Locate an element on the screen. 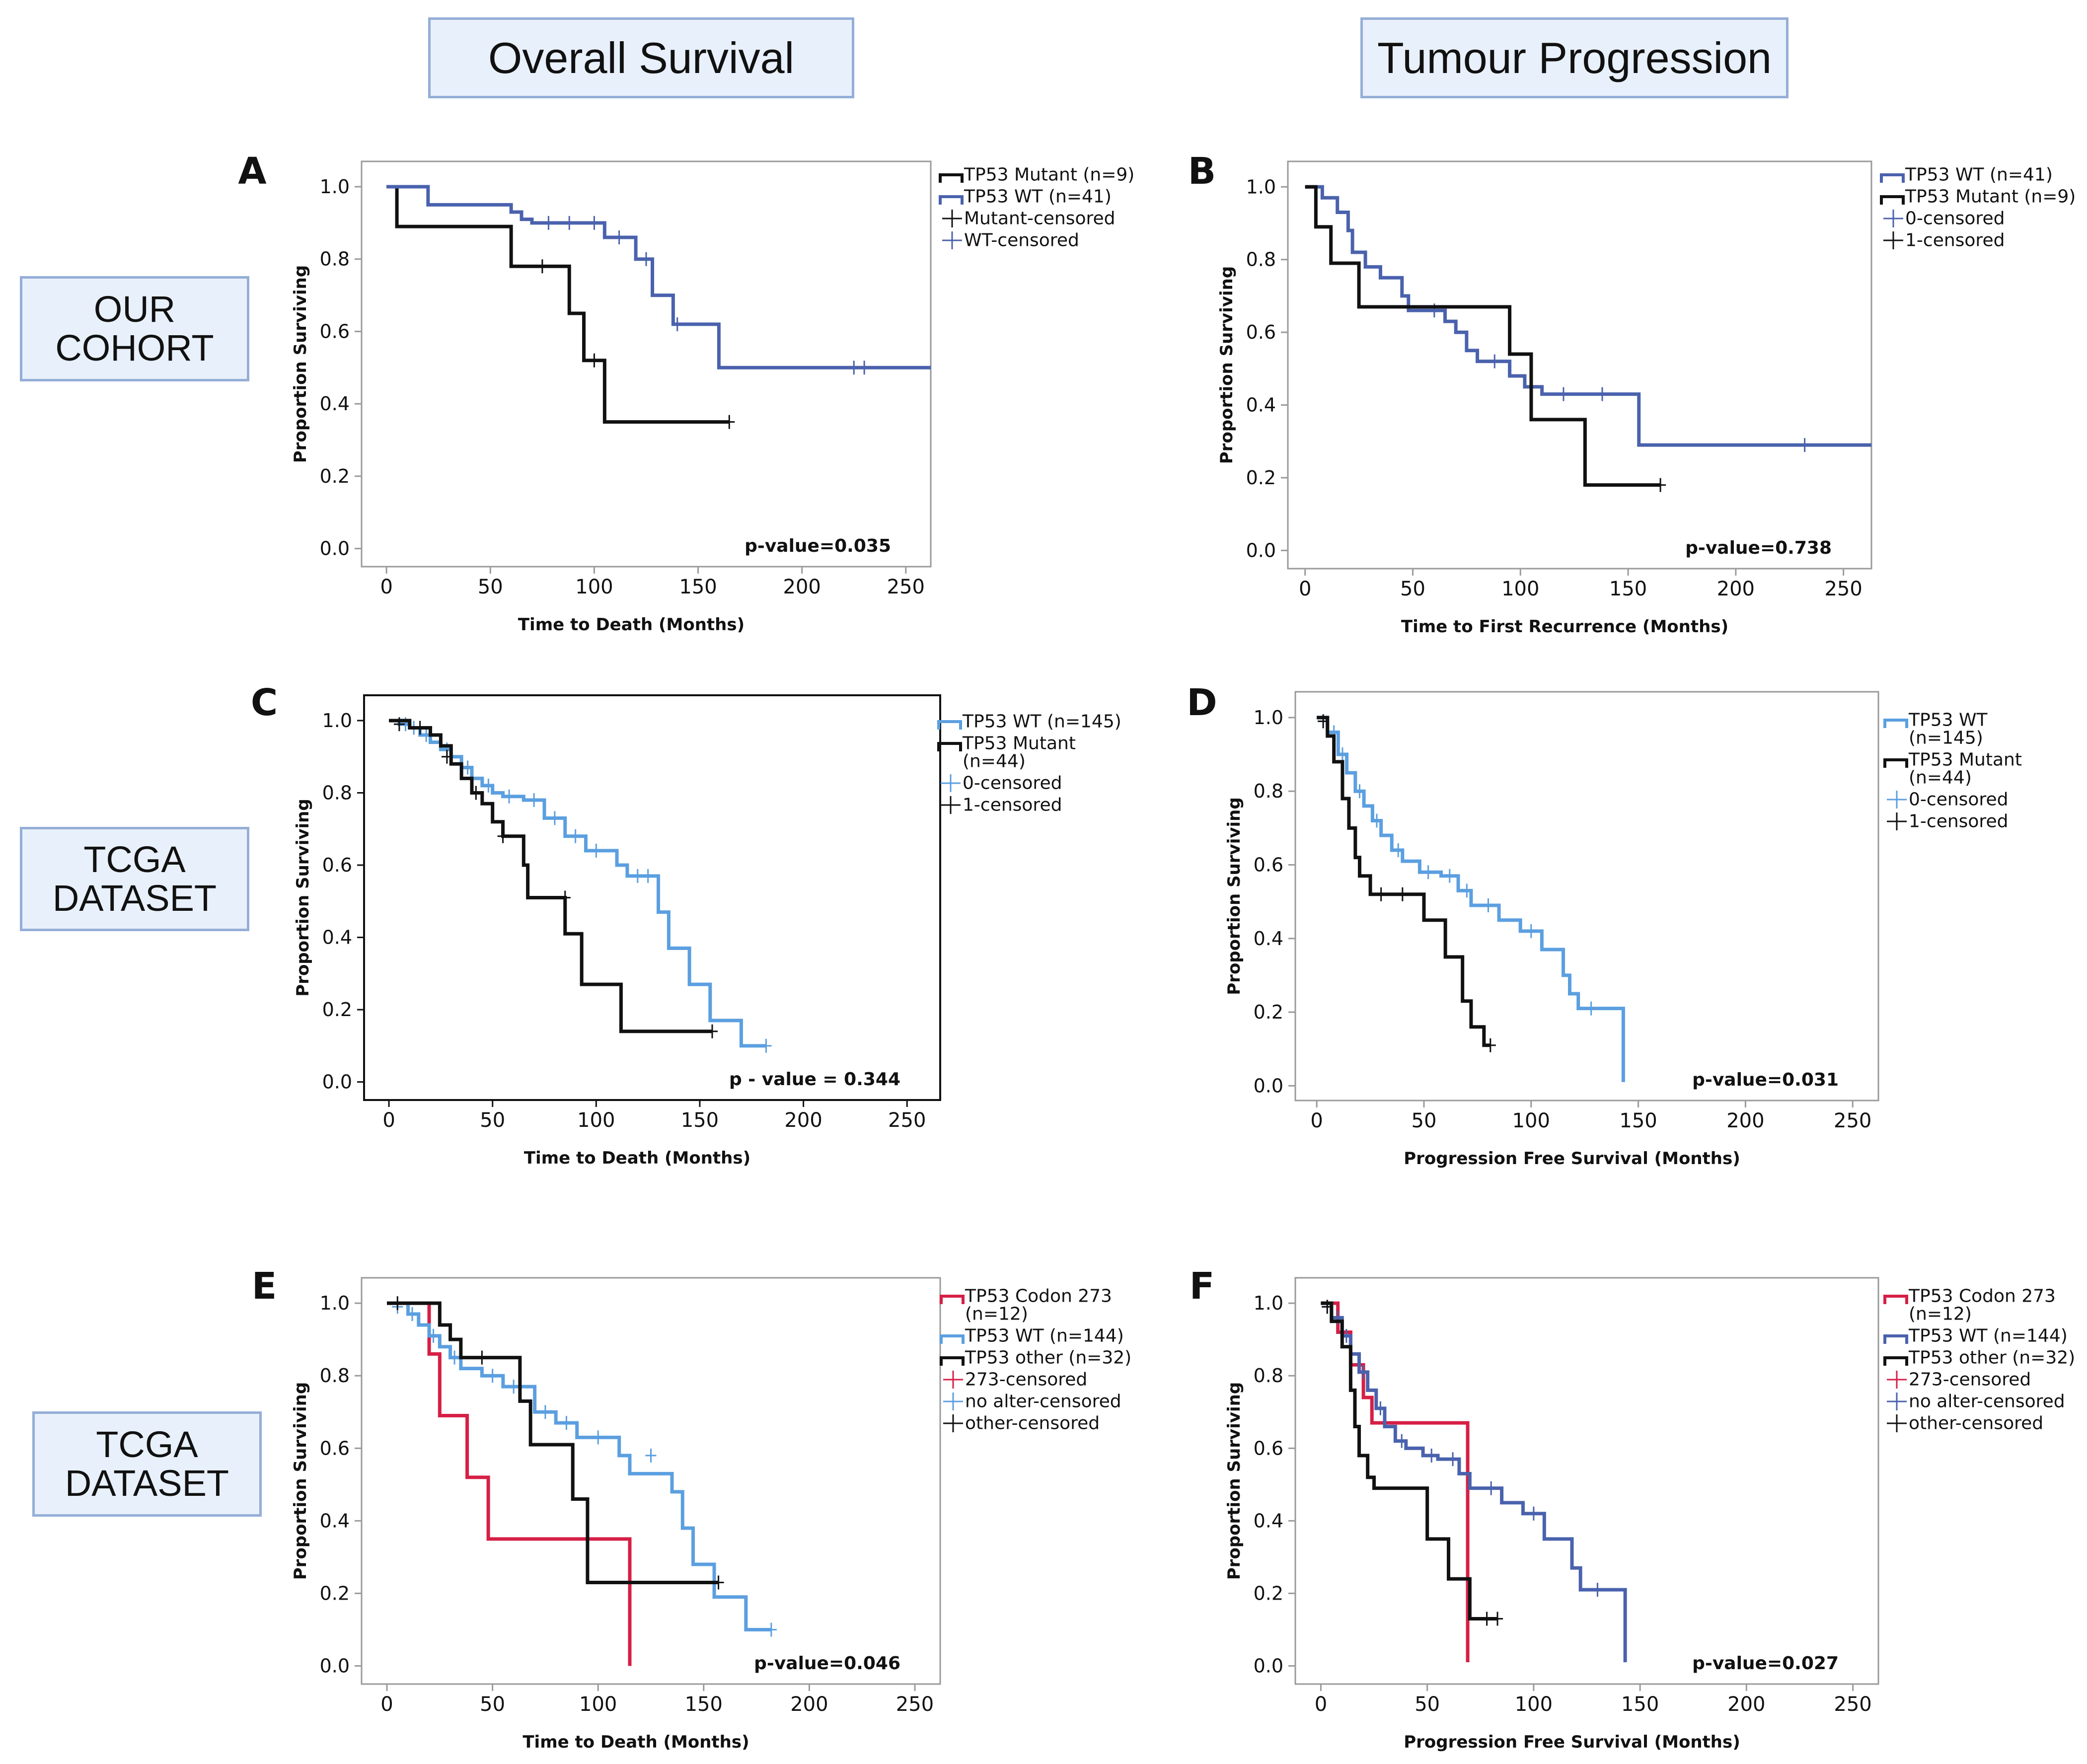 The width and height of the screenshot is (2087, 1764). x-tick-label: 200 is located at coordinates (802, 587).